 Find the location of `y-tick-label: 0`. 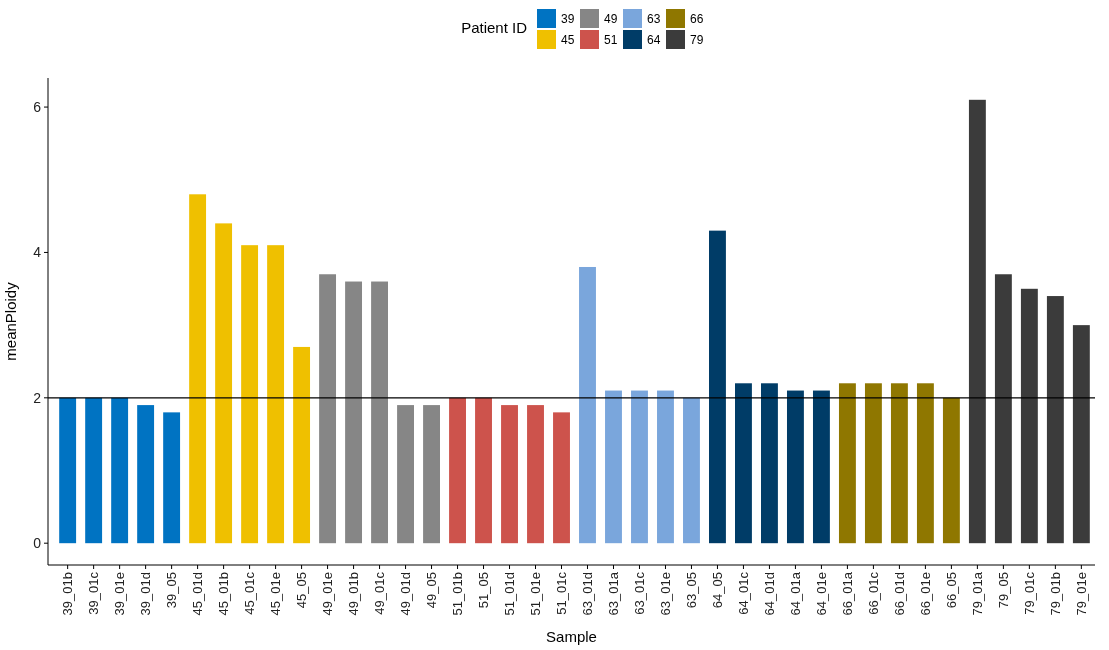

y-tick-label: 0 is located at coordinates (37, 543).